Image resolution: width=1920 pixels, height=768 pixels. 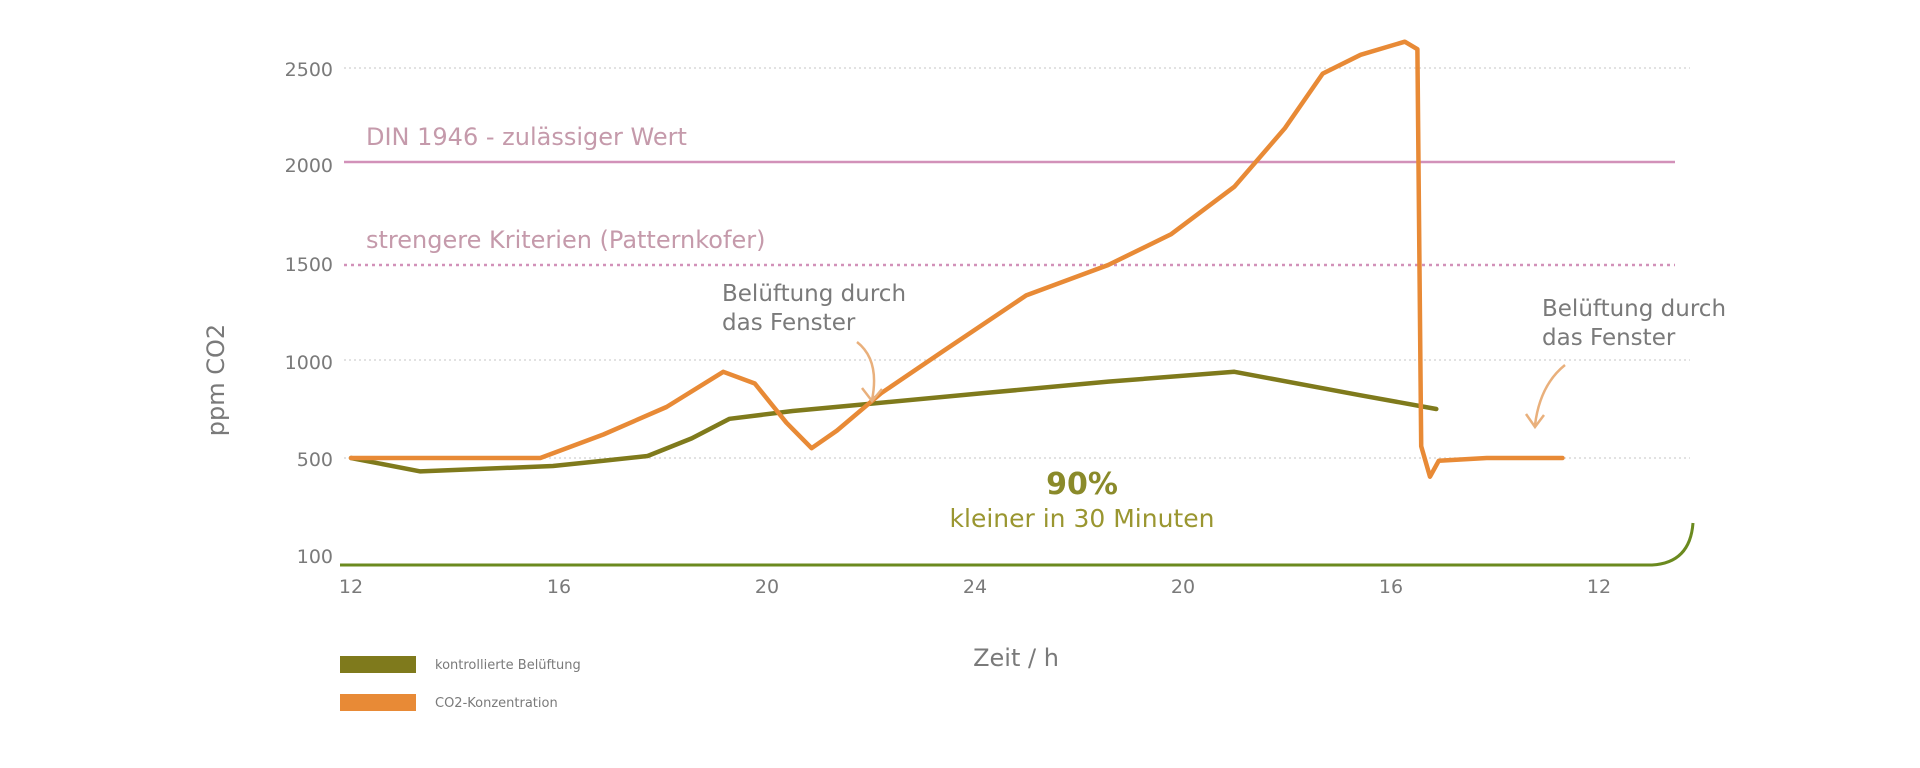 What do you see at coordinates (508, 665) in the screenshot?
I see `legend-label: kontrollierte Belüftung` at bounding box center [508, 665].